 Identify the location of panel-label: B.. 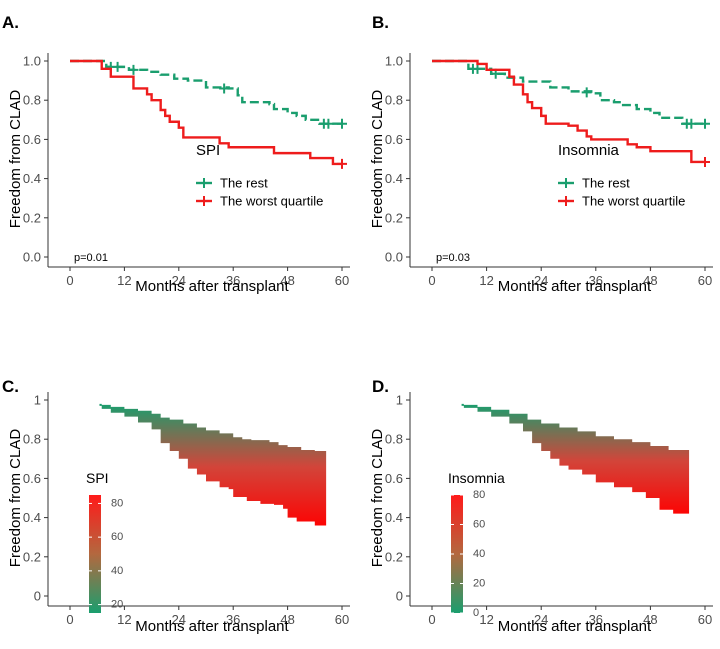
(380, 22).